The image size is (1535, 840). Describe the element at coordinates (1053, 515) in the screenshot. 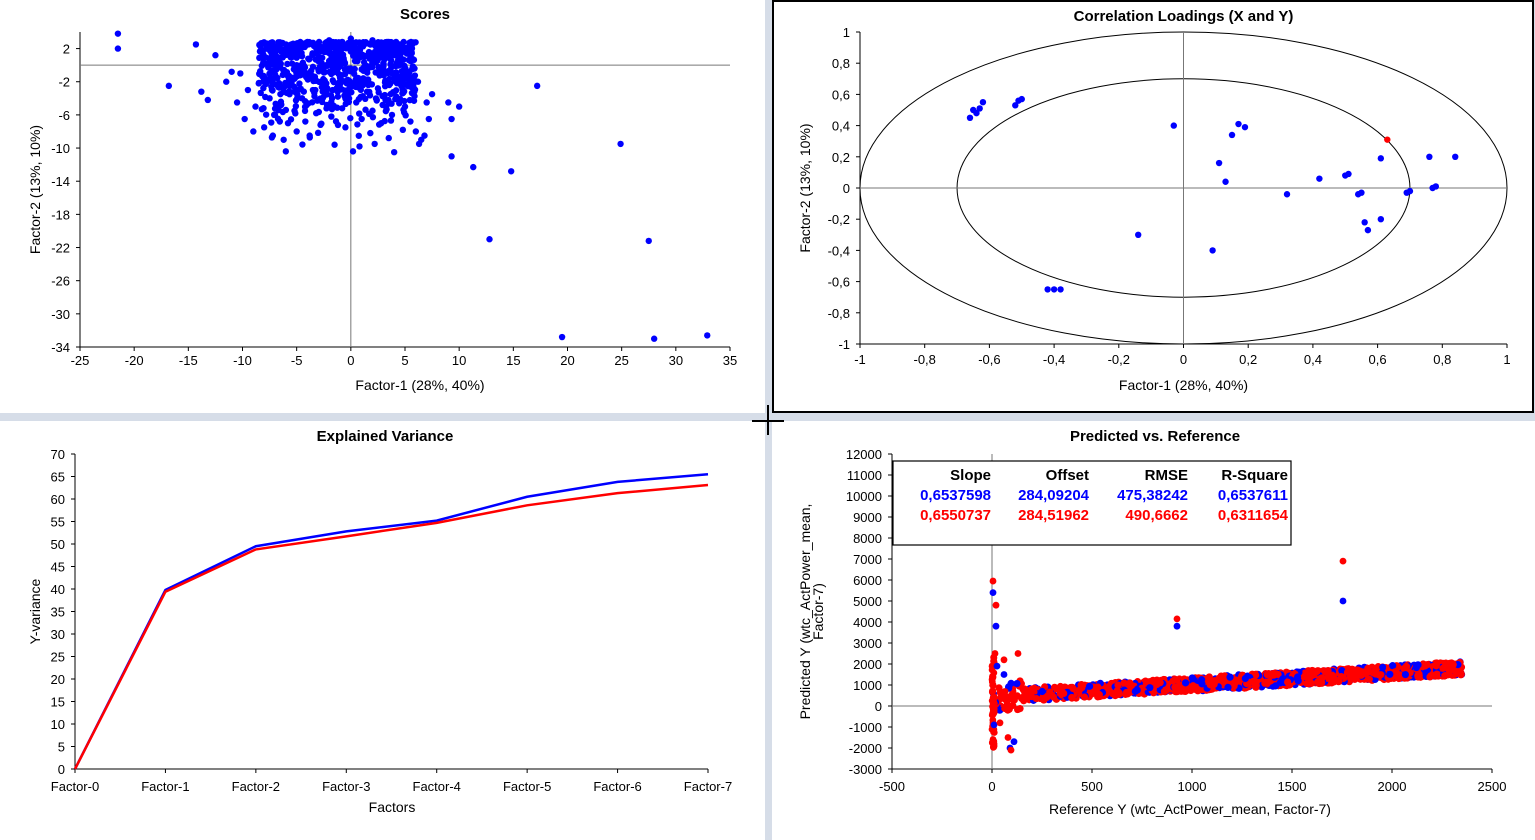

I see `stats-value-red: 284,51962` at that location.